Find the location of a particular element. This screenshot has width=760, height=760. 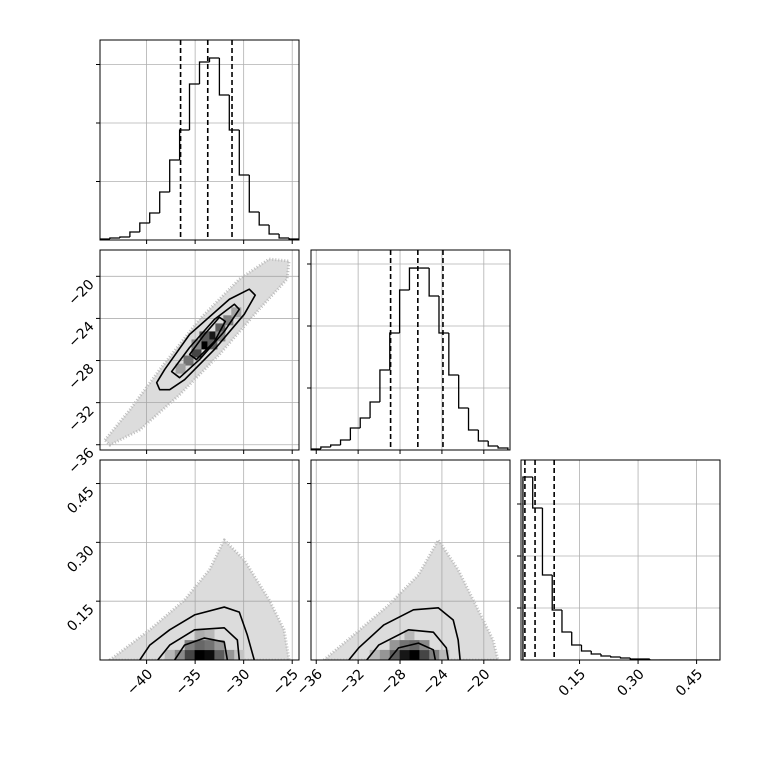

x-tick-label: 0.30 is located at coordinates (630, 682).